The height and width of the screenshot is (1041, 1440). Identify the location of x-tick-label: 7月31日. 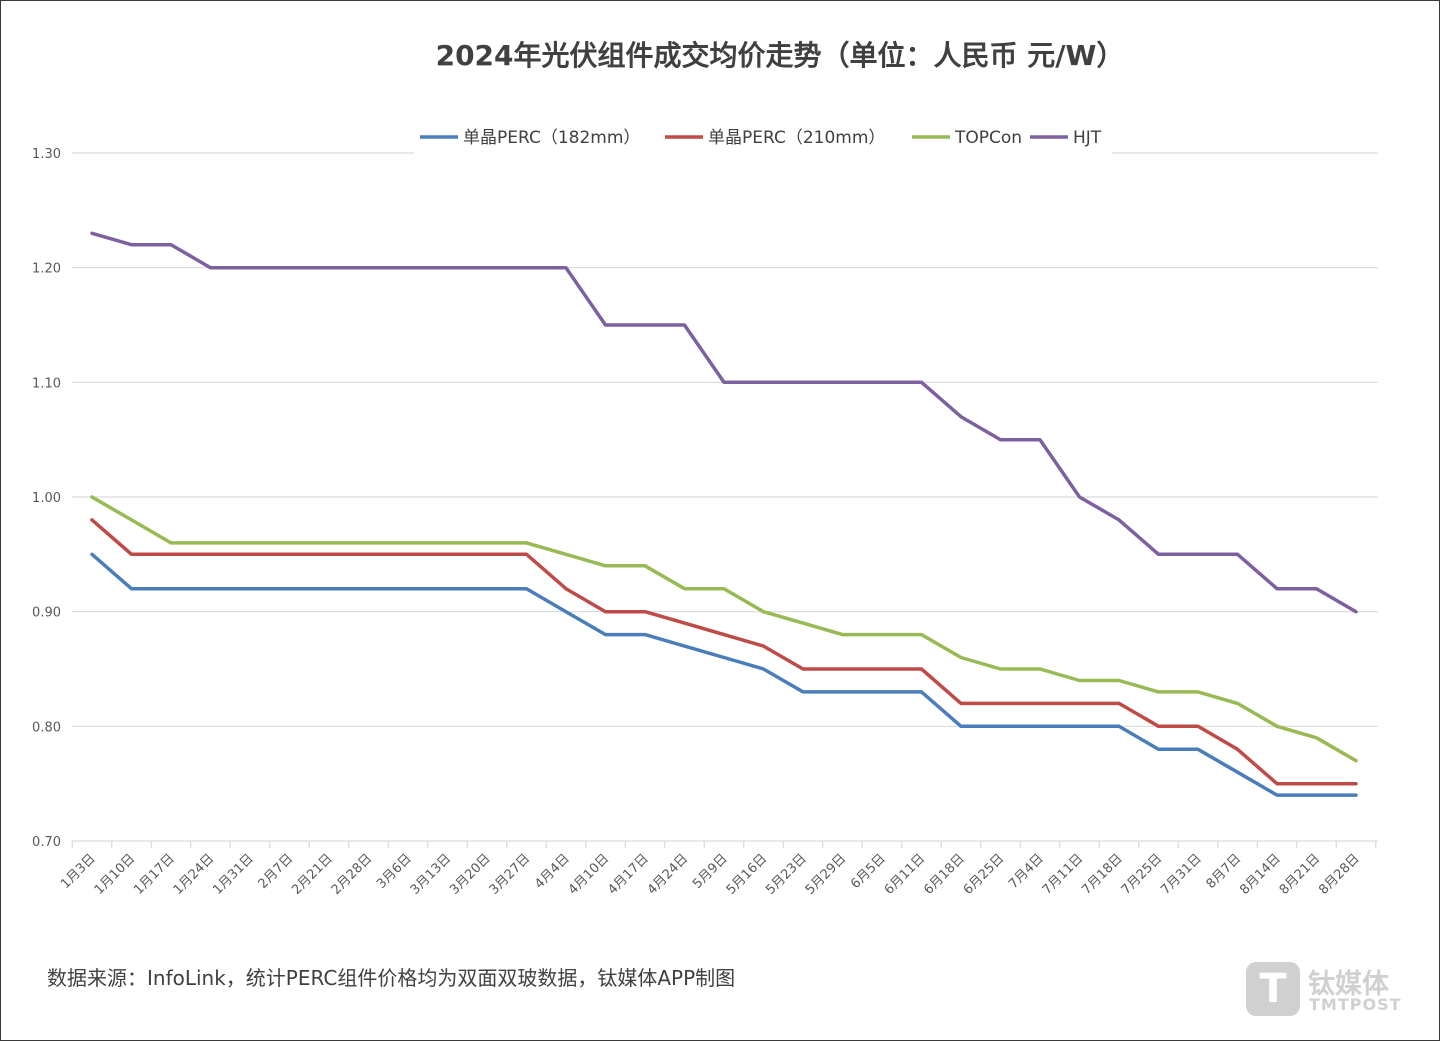
(1181, 874).